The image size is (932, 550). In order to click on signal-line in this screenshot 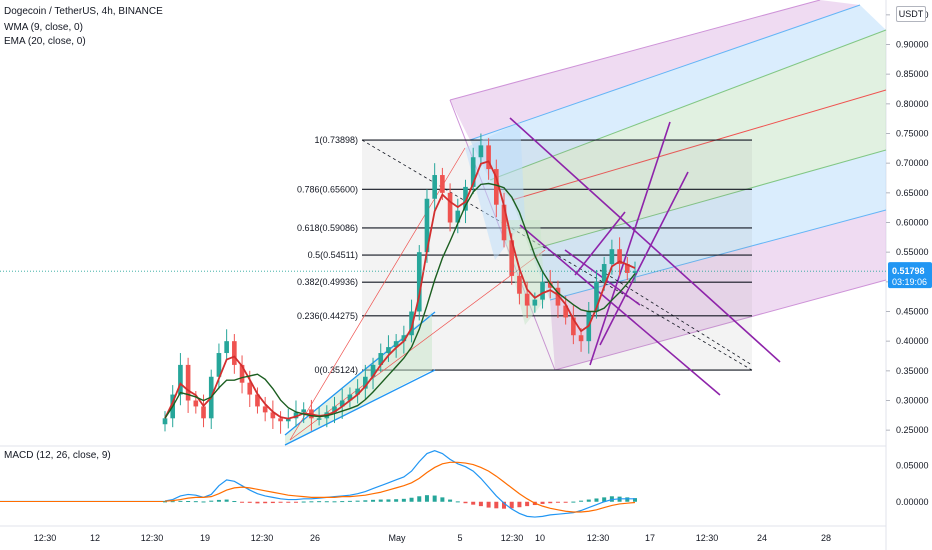, I will do `click(400, 487)`.